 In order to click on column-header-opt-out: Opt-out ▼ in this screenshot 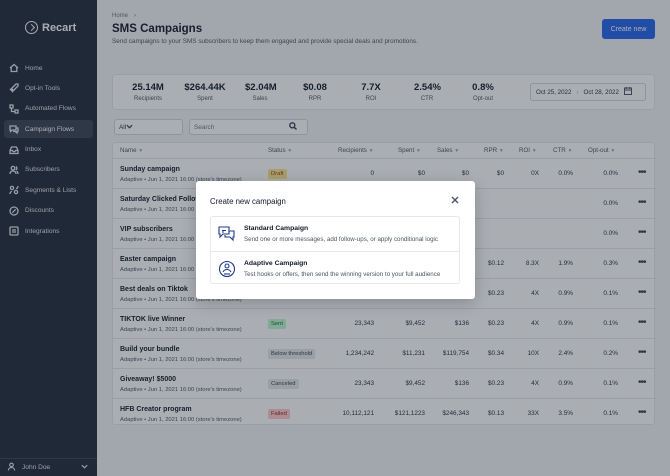, I will do `click(601, 150)`.